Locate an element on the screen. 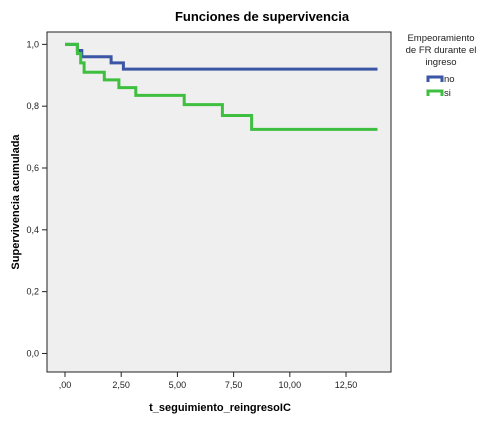 The height and width of the screenshot is (421, 489). y-tick-label: 0,2 is located at coordinates (32, 292).